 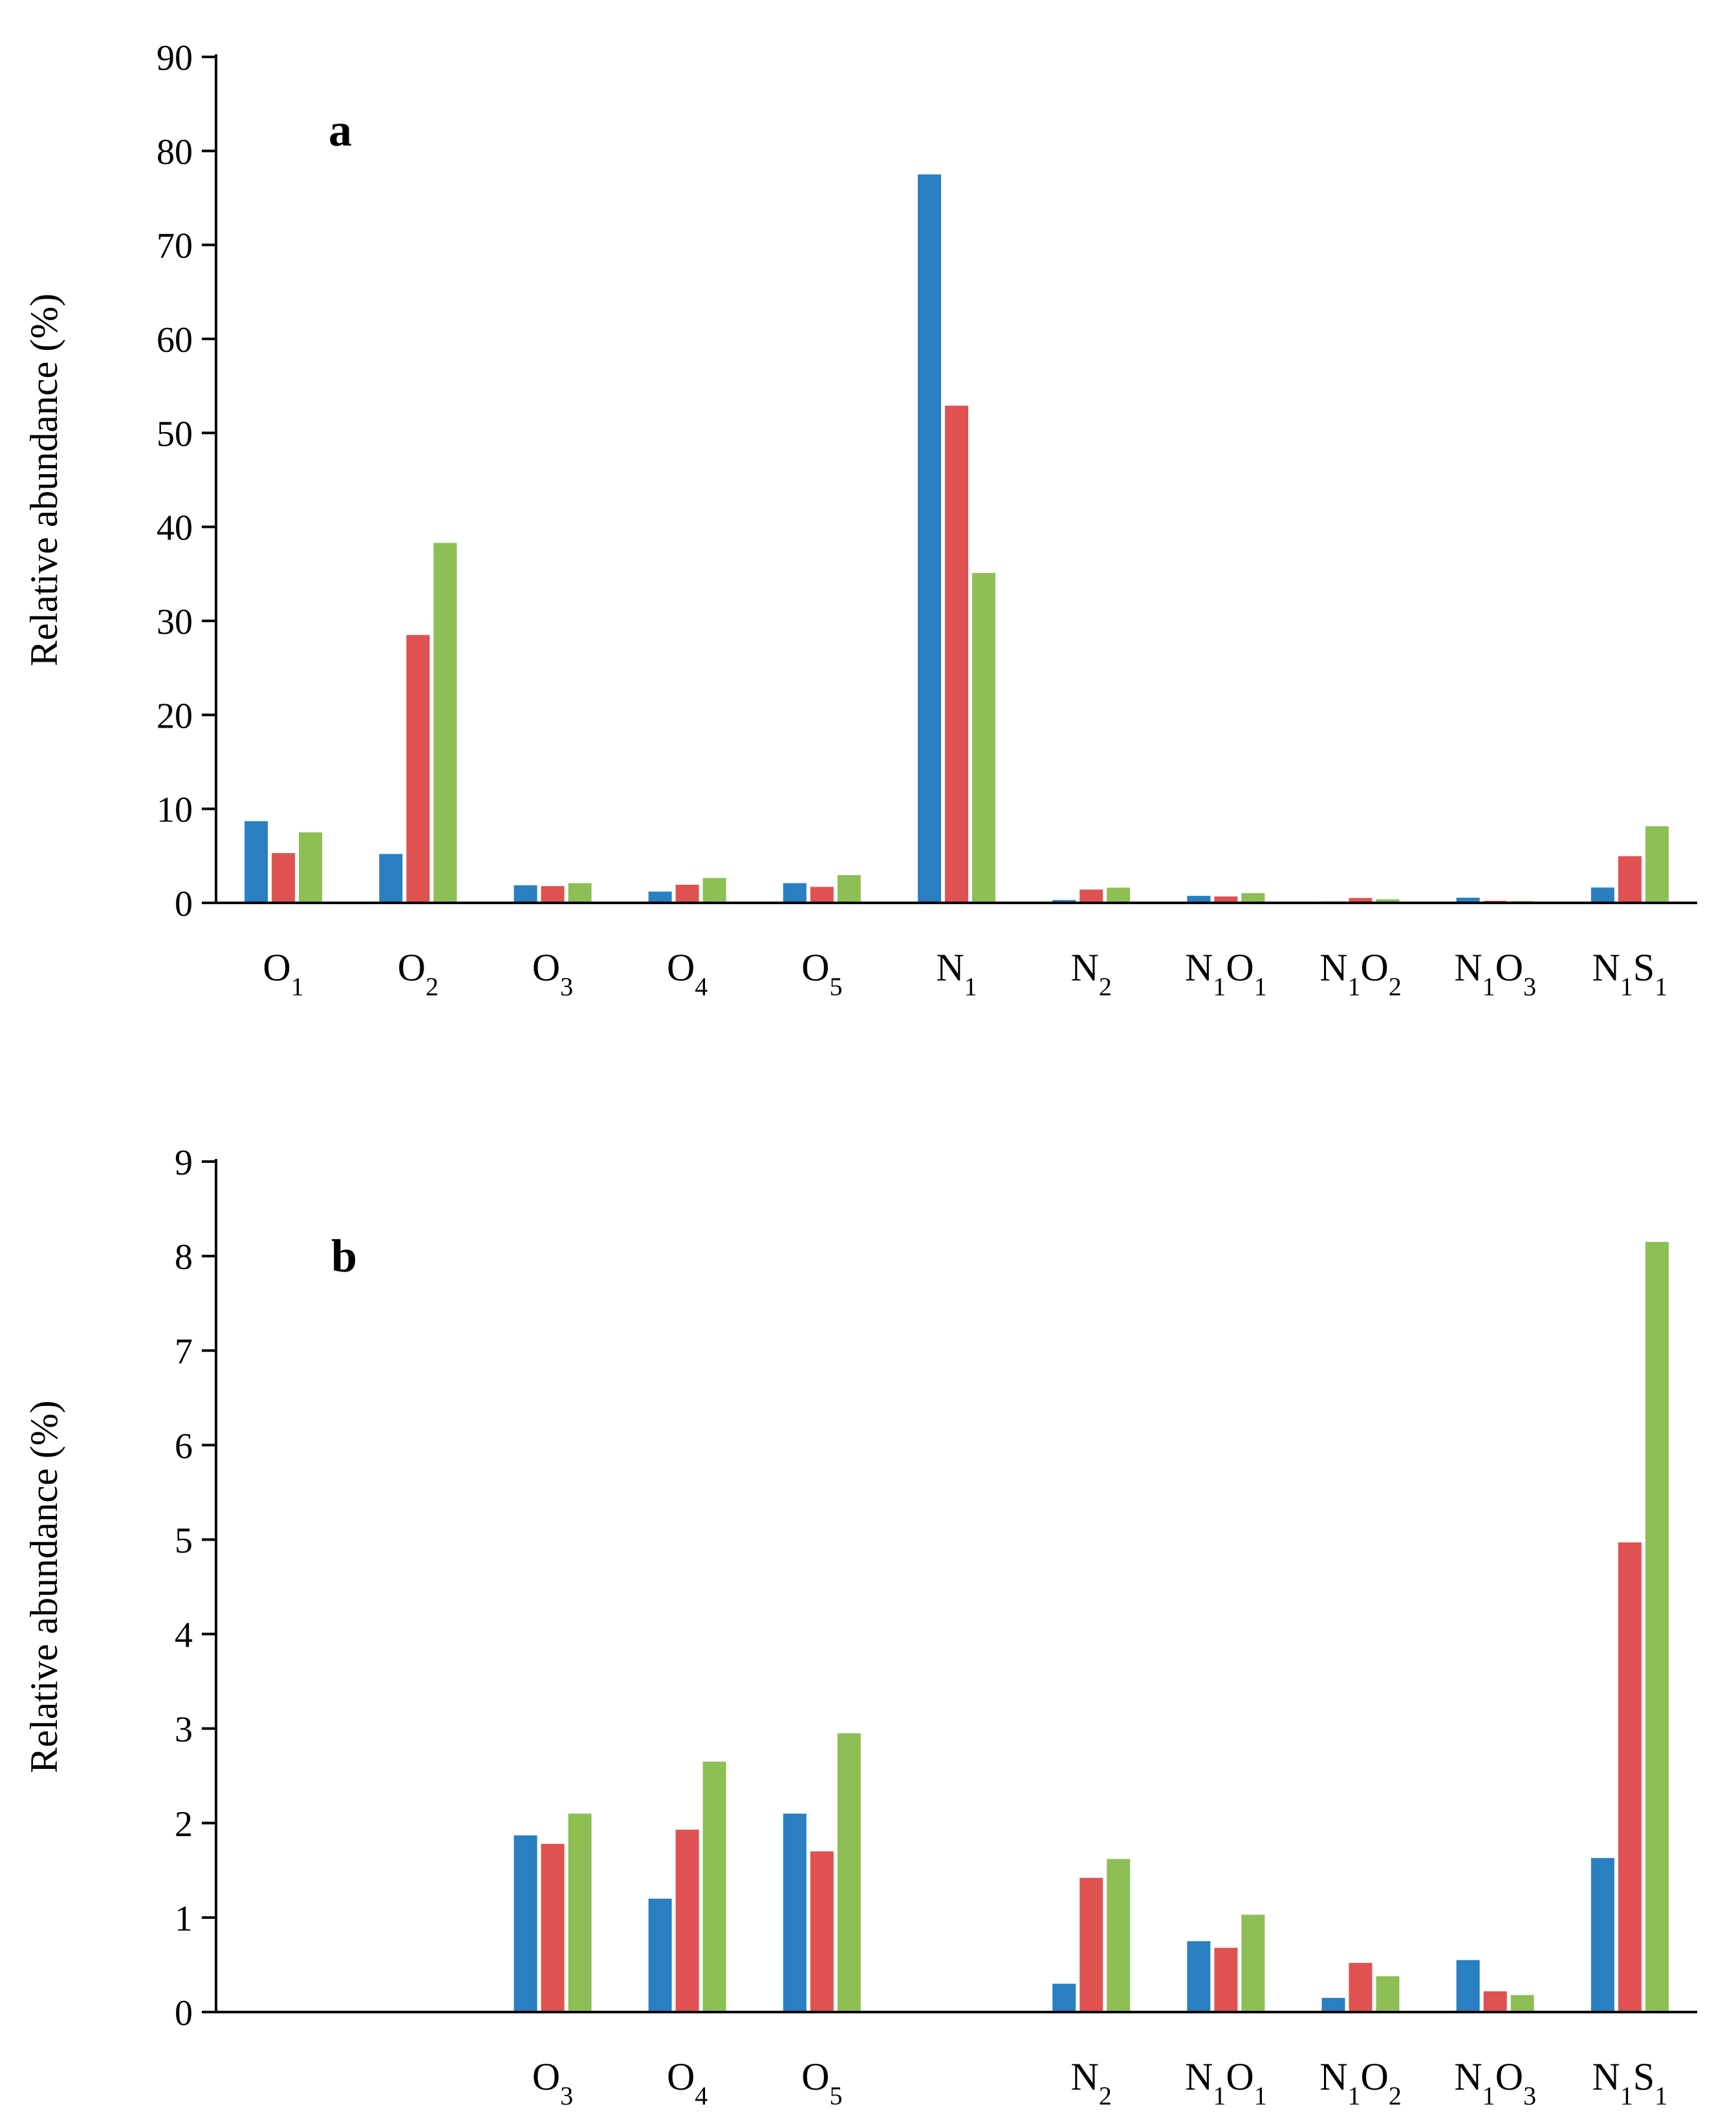 I want to click on bar-a-s2-c6, so click(x=956, y=654).